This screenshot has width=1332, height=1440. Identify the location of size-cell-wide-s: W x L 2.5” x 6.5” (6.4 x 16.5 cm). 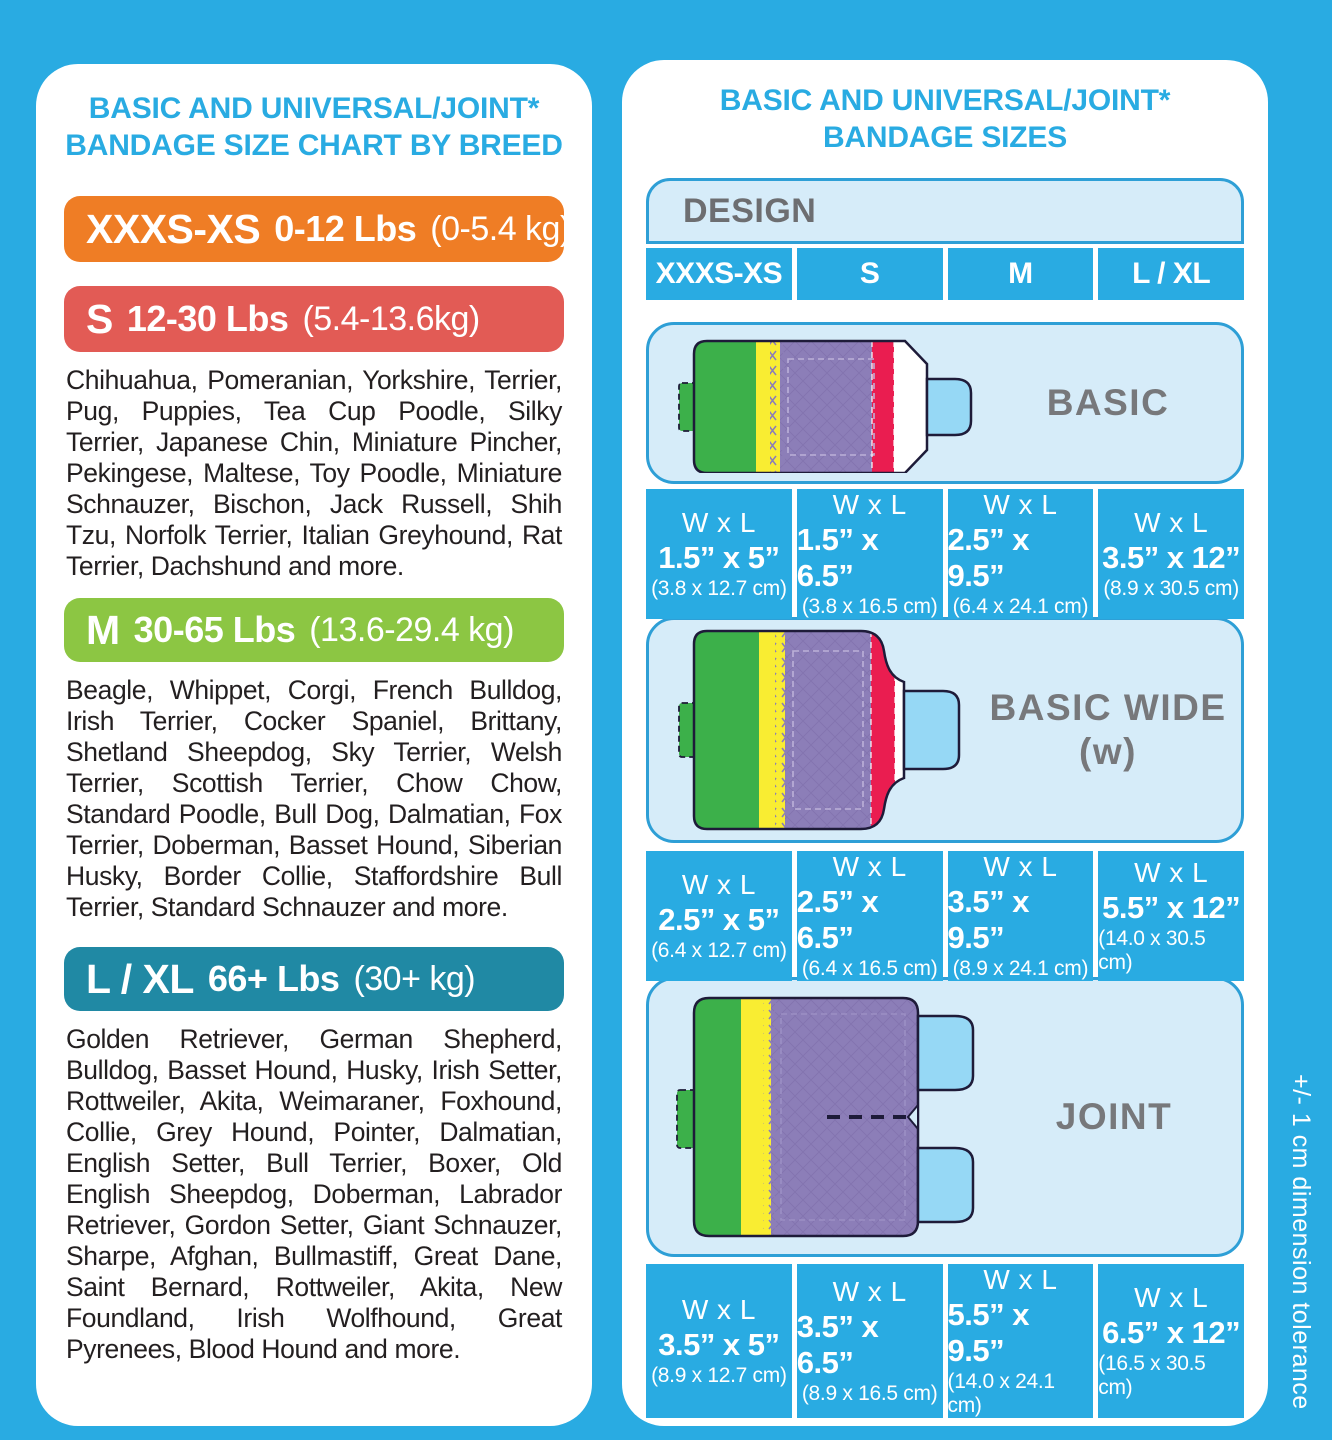
(869, 916).